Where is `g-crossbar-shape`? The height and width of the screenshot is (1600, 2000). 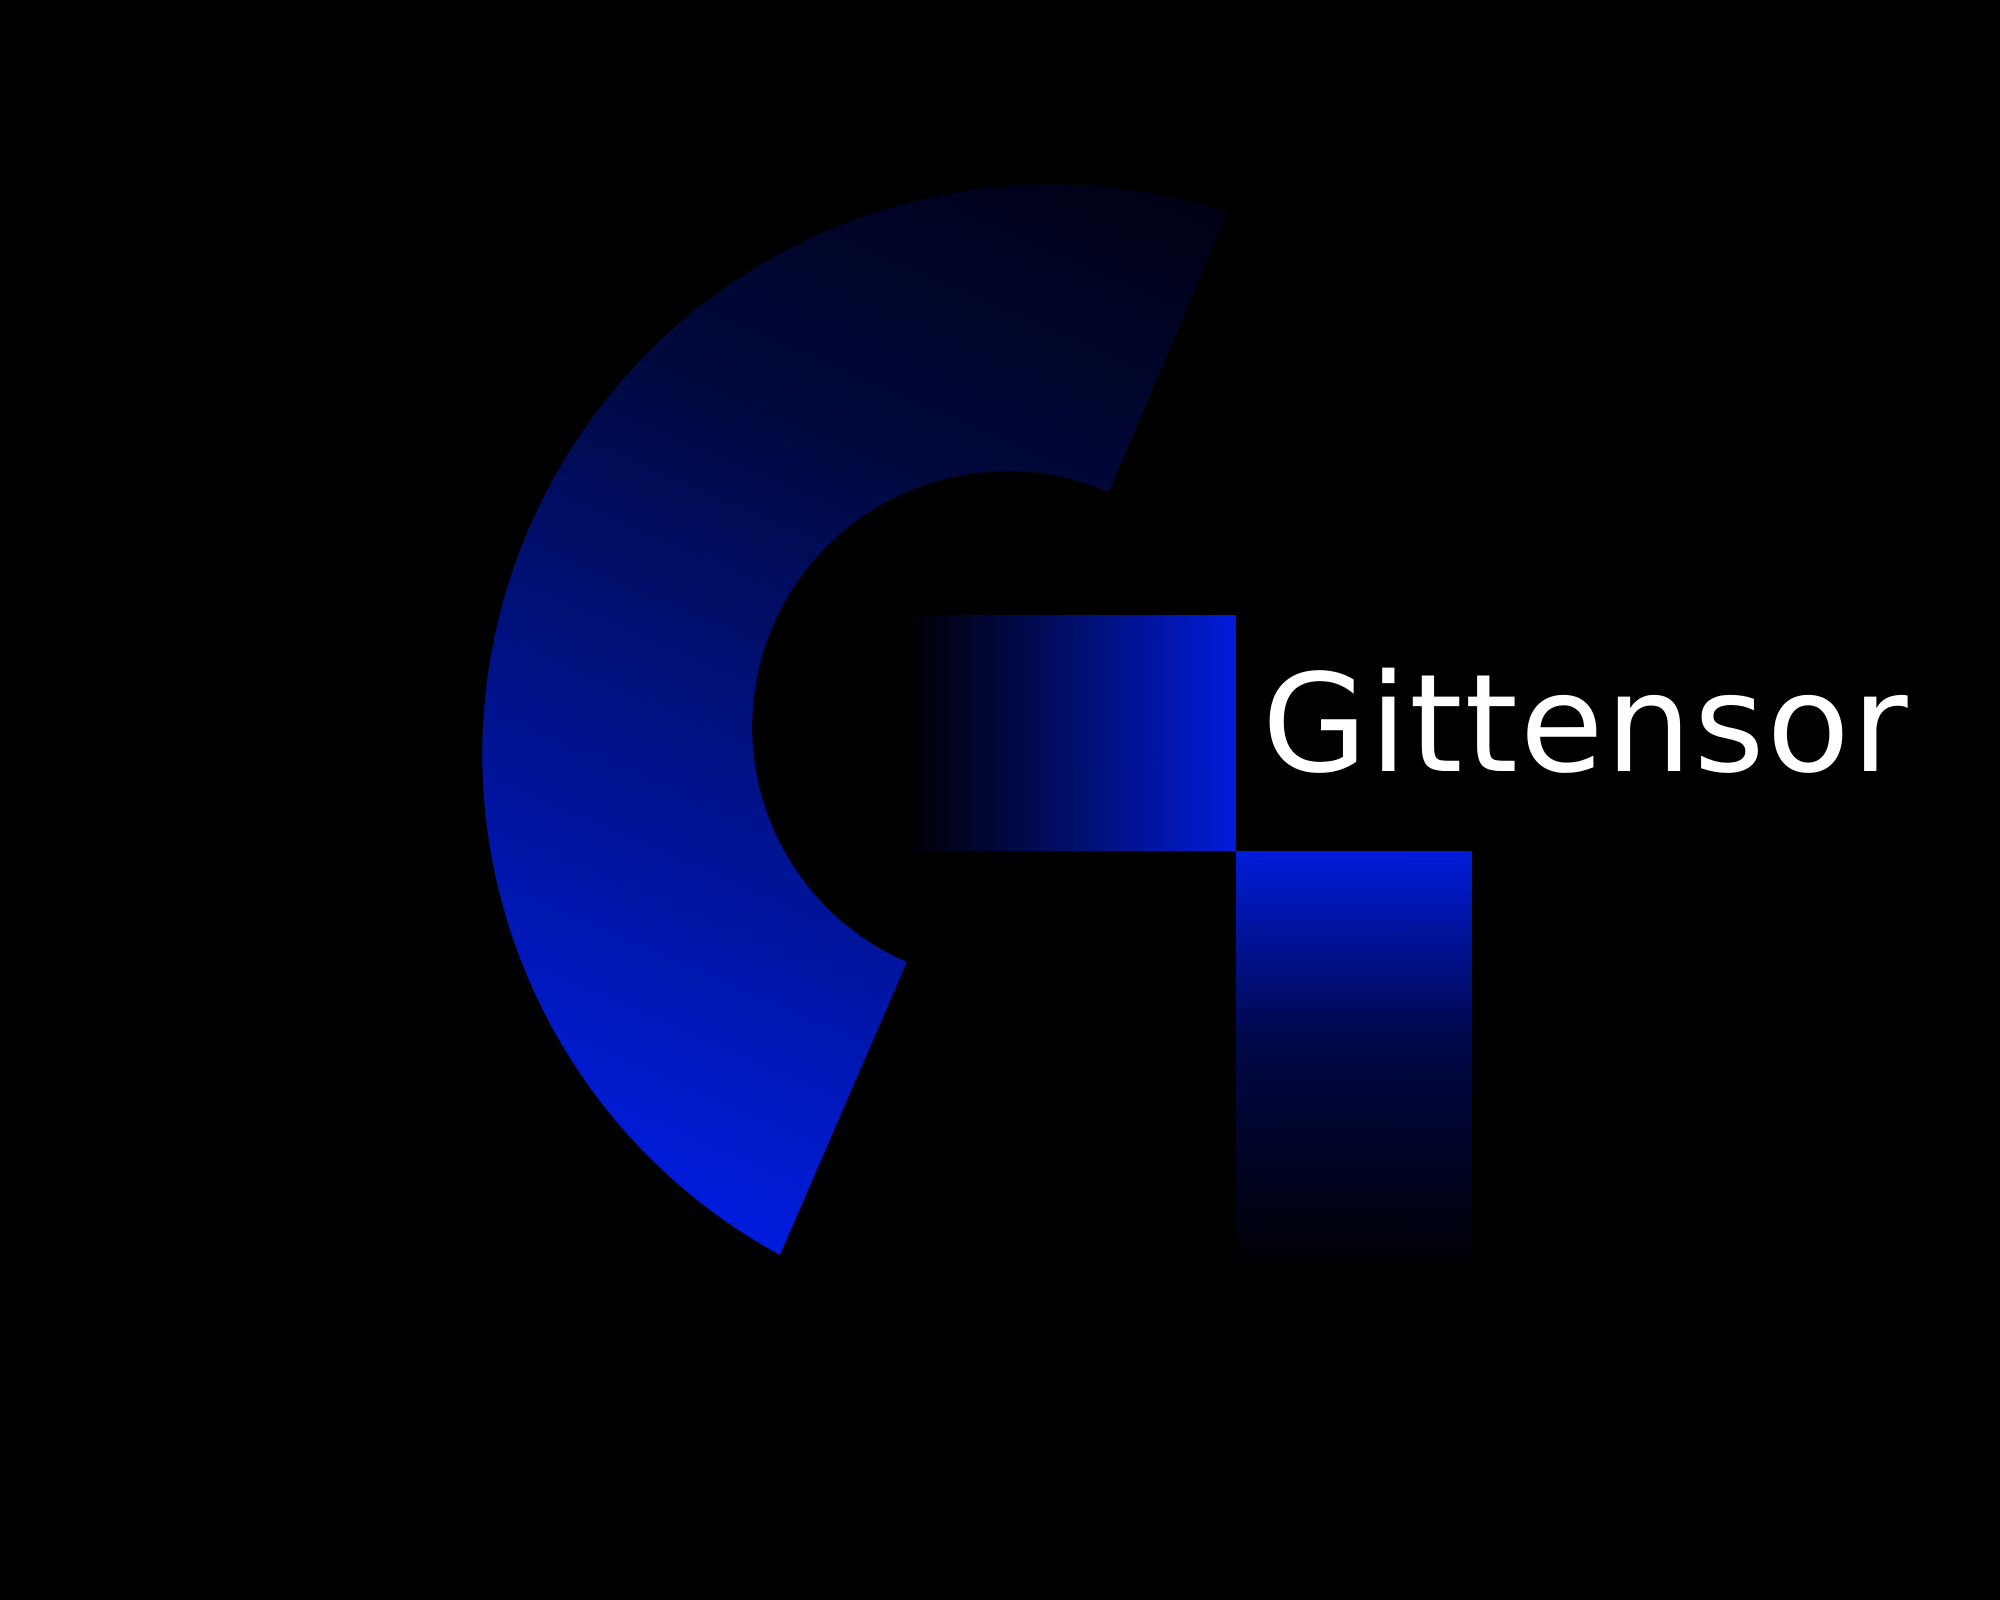
g-crossbar-shape is located at coordinates (1073, 733).